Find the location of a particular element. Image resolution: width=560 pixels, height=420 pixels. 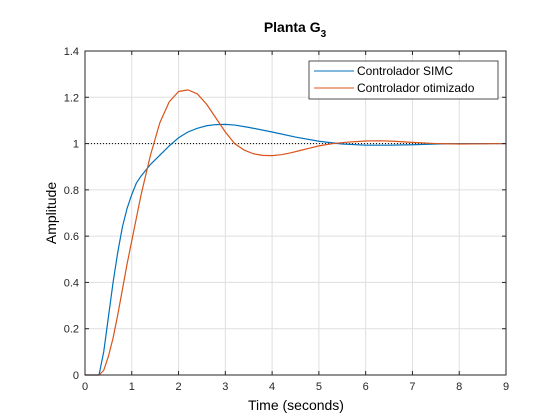

x-tick-label: 9 is located at coordinates (506, 387).